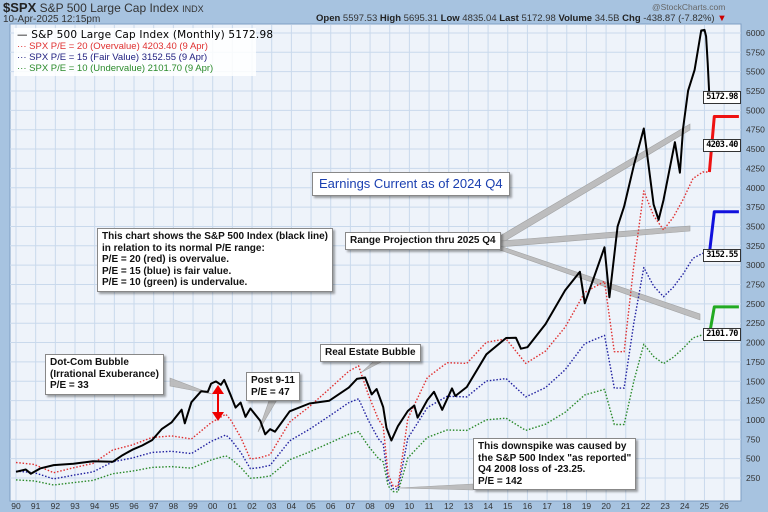 The height and width of the screenshot is (512, 768). Describe the element at coordinates (722, 18) in the screenshot. I see `triangle-down-icon: ▼` at that location.